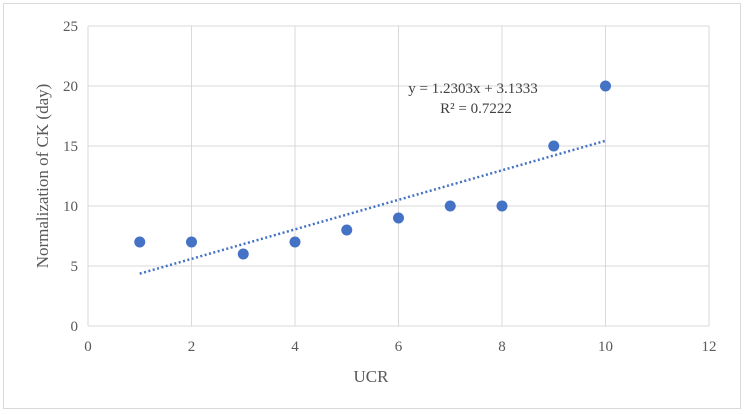 The image size is (746, 414). Describe the element at coordinates (70, 147) in the screenshot. I see `y-tick-label: 15` at that location.